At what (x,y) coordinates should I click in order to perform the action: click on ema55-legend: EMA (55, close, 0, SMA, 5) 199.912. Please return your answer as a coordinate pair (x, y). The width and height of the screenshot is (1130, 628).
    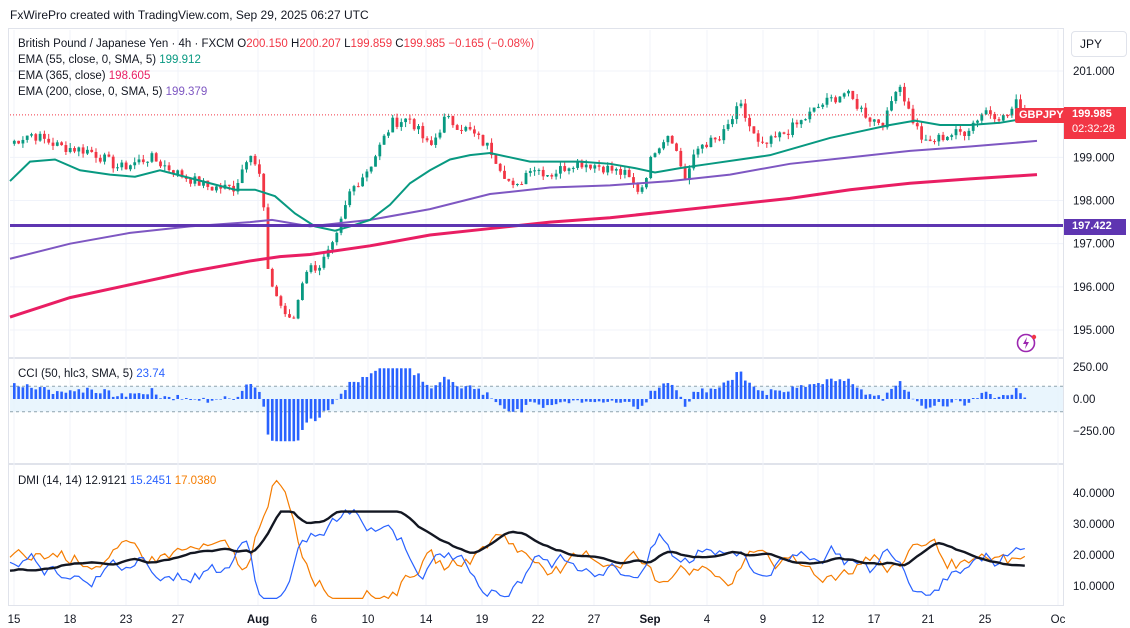
    Looking at the image, I should click on (276, 60).